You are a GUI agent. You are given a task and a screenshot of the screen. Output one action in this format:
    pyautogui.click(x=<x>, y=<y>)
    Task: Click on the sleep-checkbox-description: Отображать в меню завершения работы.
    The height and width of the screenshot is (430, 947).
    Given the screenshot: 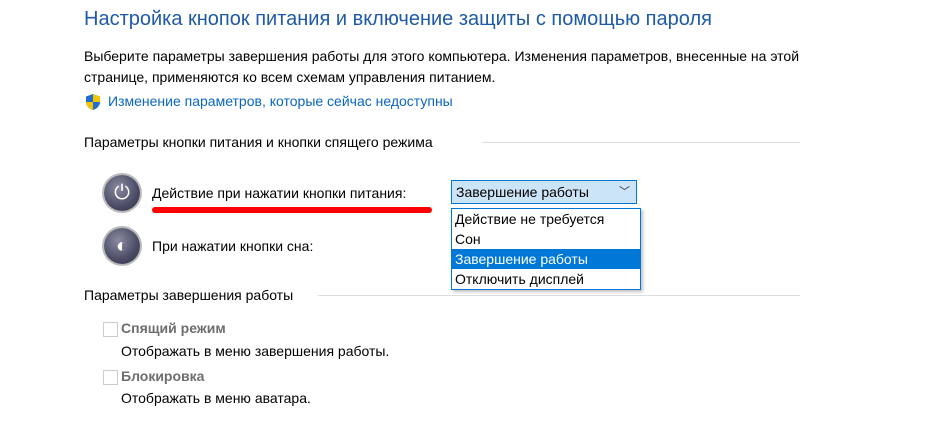 What is the action you would take?
    pyautogui.click(x=255, y=351)
    